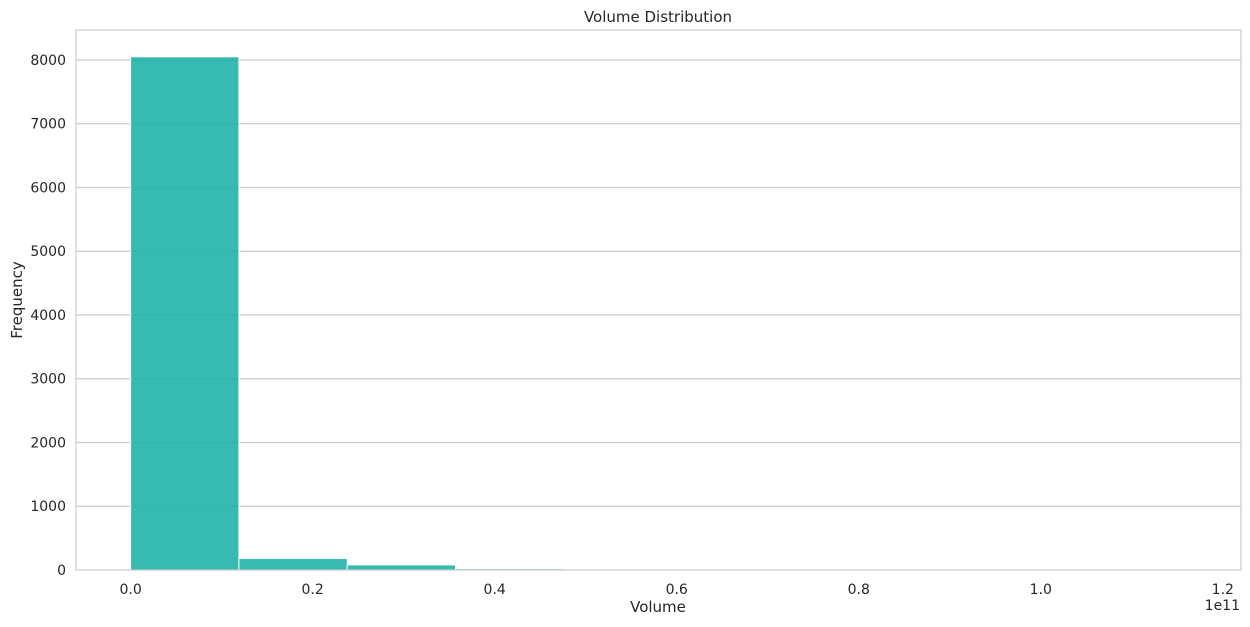 This screenshot has width=1250, height=627. I want to click on x-tick-labels: 0.0 0.2 0.4 0.6 0.8 1.0 1.2, so click(676, 590).